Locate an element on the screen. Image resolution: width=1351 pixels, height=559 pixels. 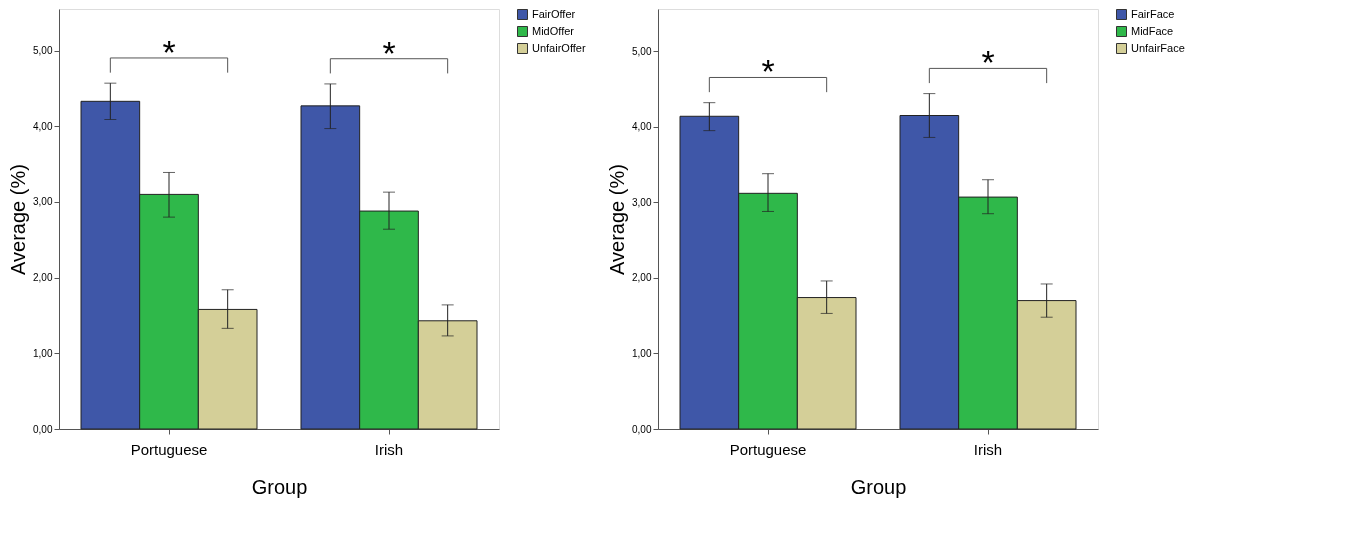
legend-label: FairFace is located at coordinates (1153, 13).